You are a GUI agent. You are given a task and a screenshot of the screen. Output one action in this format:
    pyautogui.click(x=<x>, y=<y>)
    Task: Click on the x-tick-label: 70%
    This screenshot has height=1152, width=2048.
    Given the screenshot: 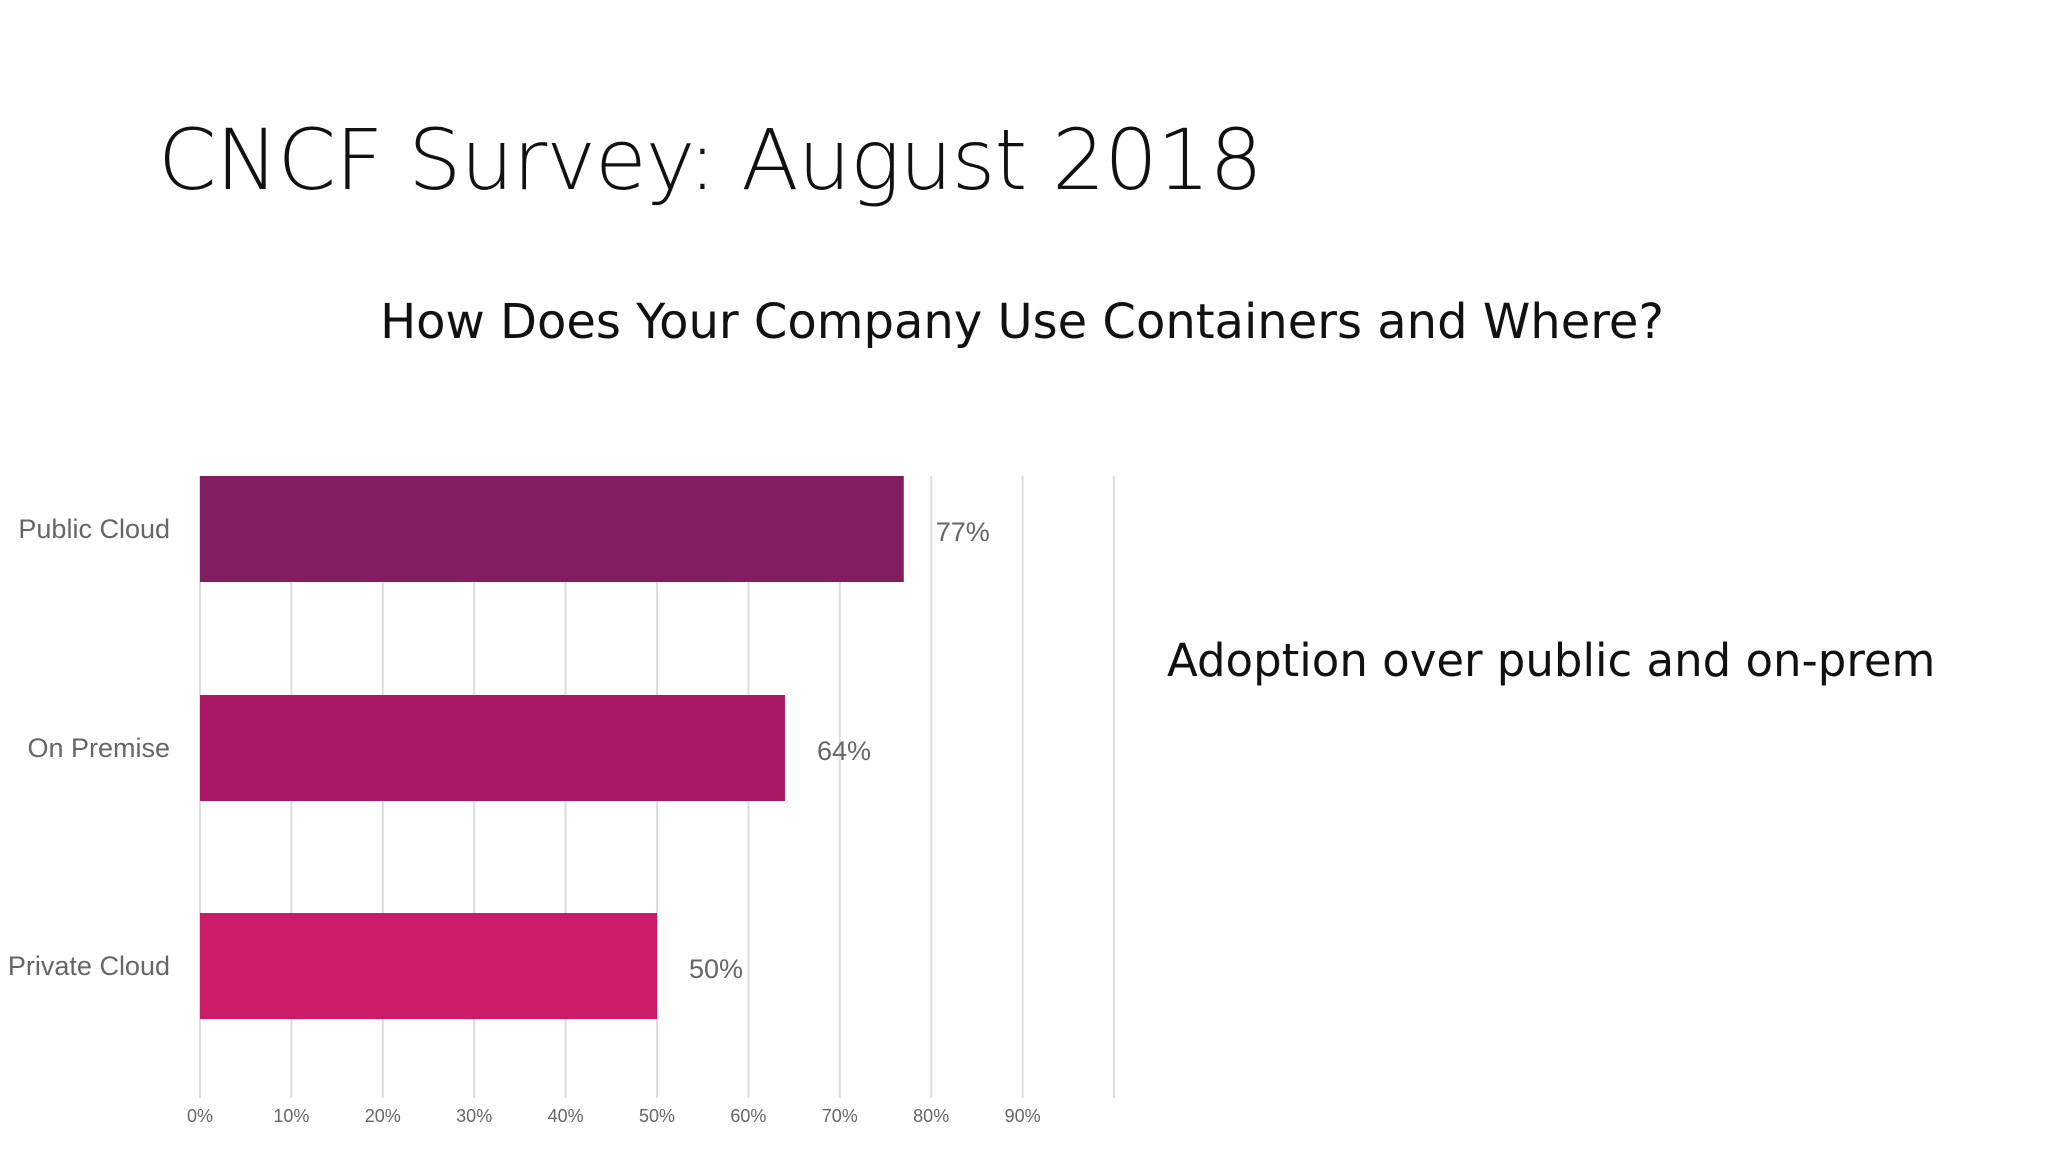 What is the action you would take?
    pyautogui.click(x=840, y=1116)
    